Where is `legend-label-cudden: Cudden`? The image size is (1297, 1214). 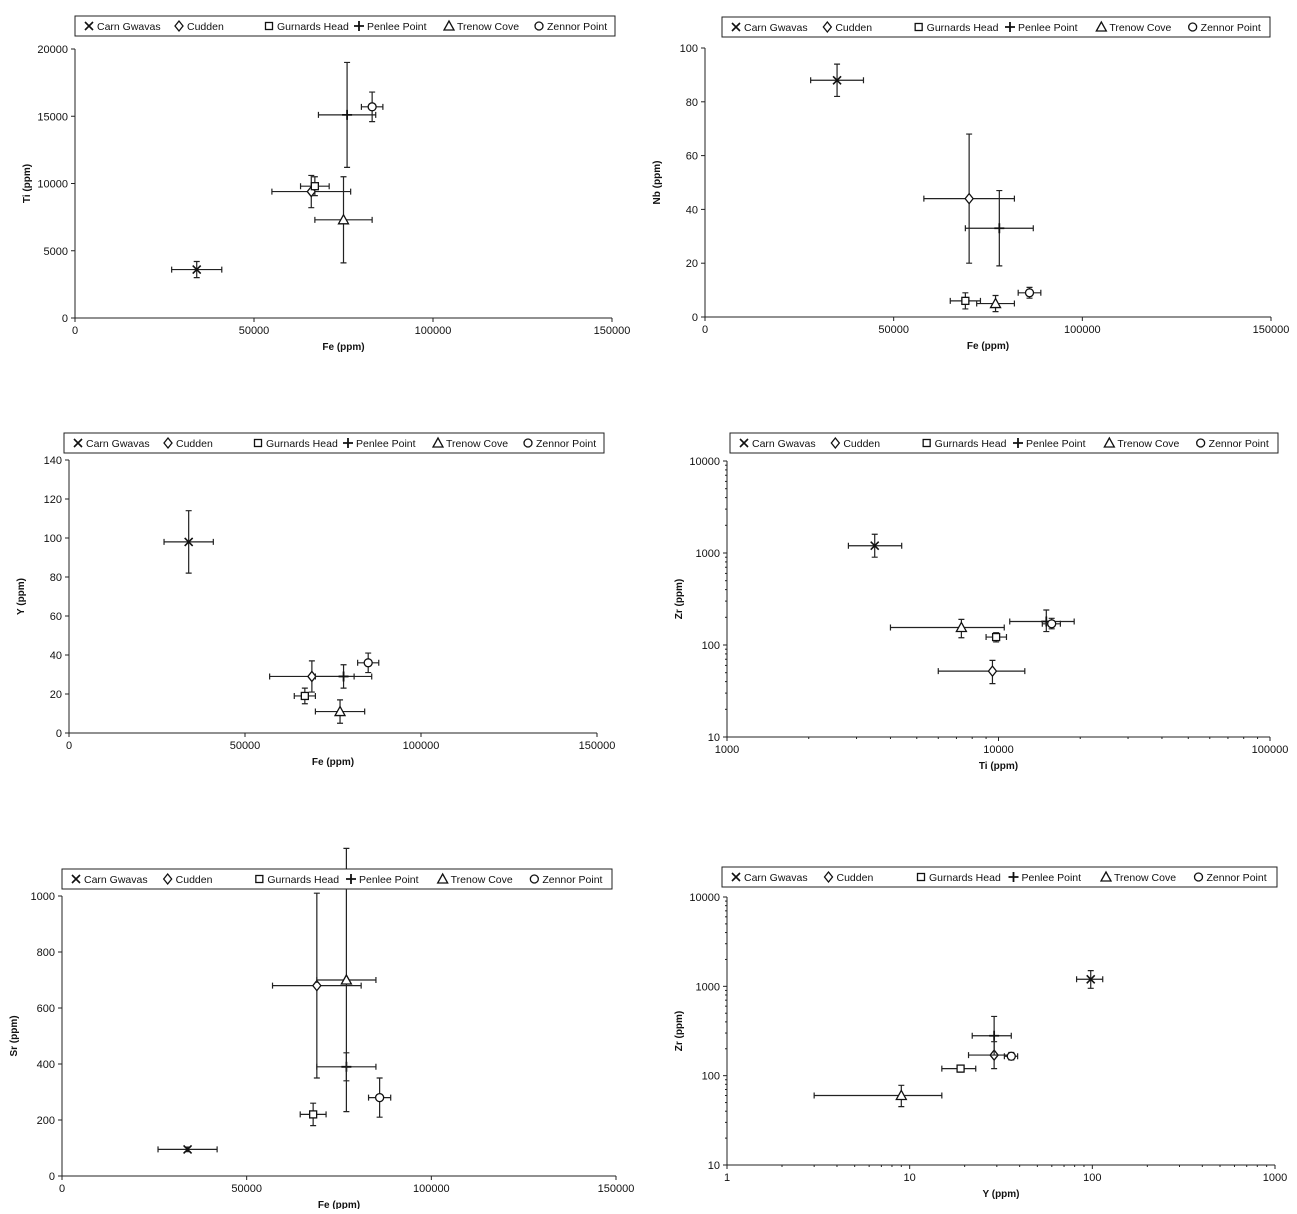
legend-label-cudden: Cudden is located at coordinates (194, 444).